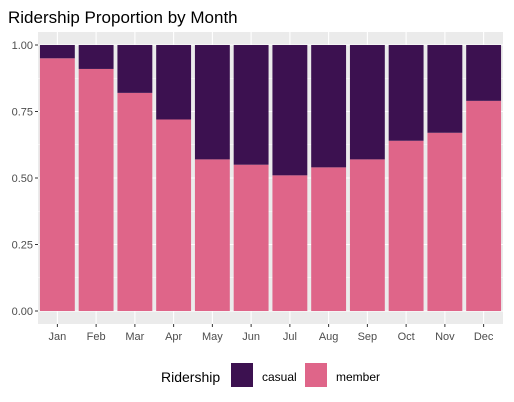 Image resolution: width=514 pixels, height=402 pixels. What do you see at coordinates (22, 46) in the screenshot?
I see `y-tick-label: 1.00` at bounding box center [22, 46].